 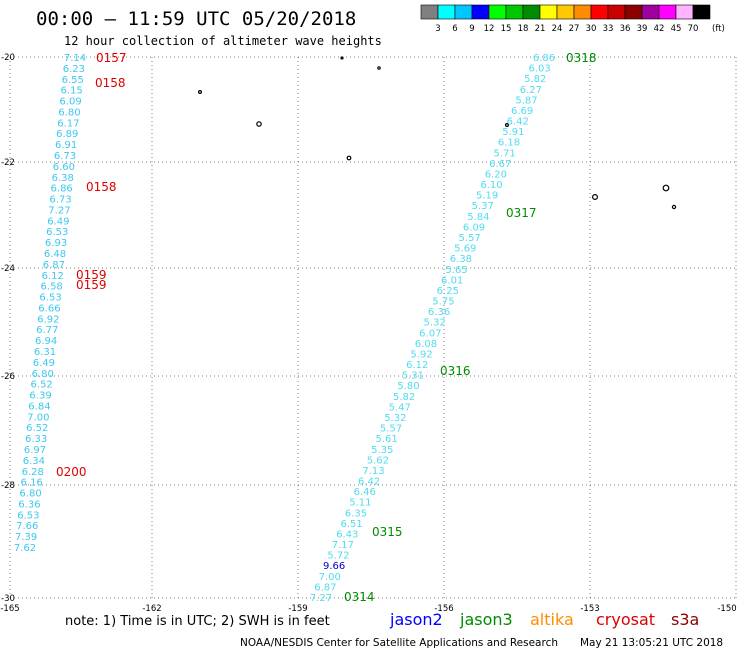 What do you see at coordinates (8, 599) in the screenshot?
I see `latitude-label: -30` at bounding box center [8, 599].